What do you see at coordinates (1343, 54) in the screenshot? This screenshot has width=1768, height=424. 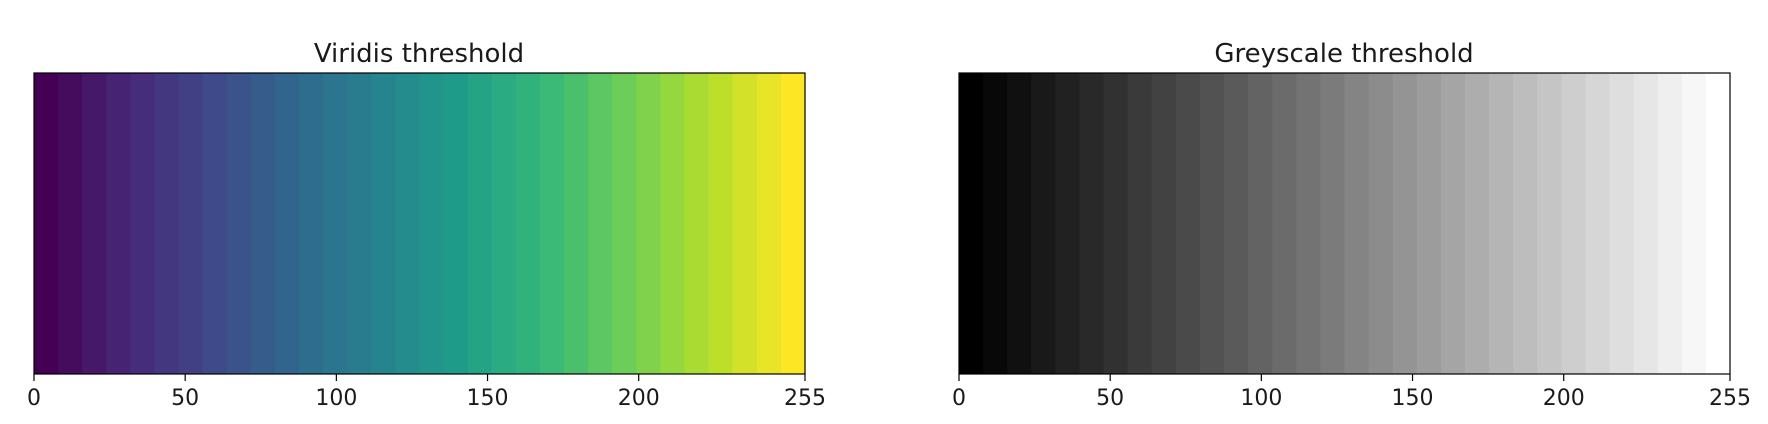 I see `panel-title: Greyscale threshold` at bounding box center [1343, 54].